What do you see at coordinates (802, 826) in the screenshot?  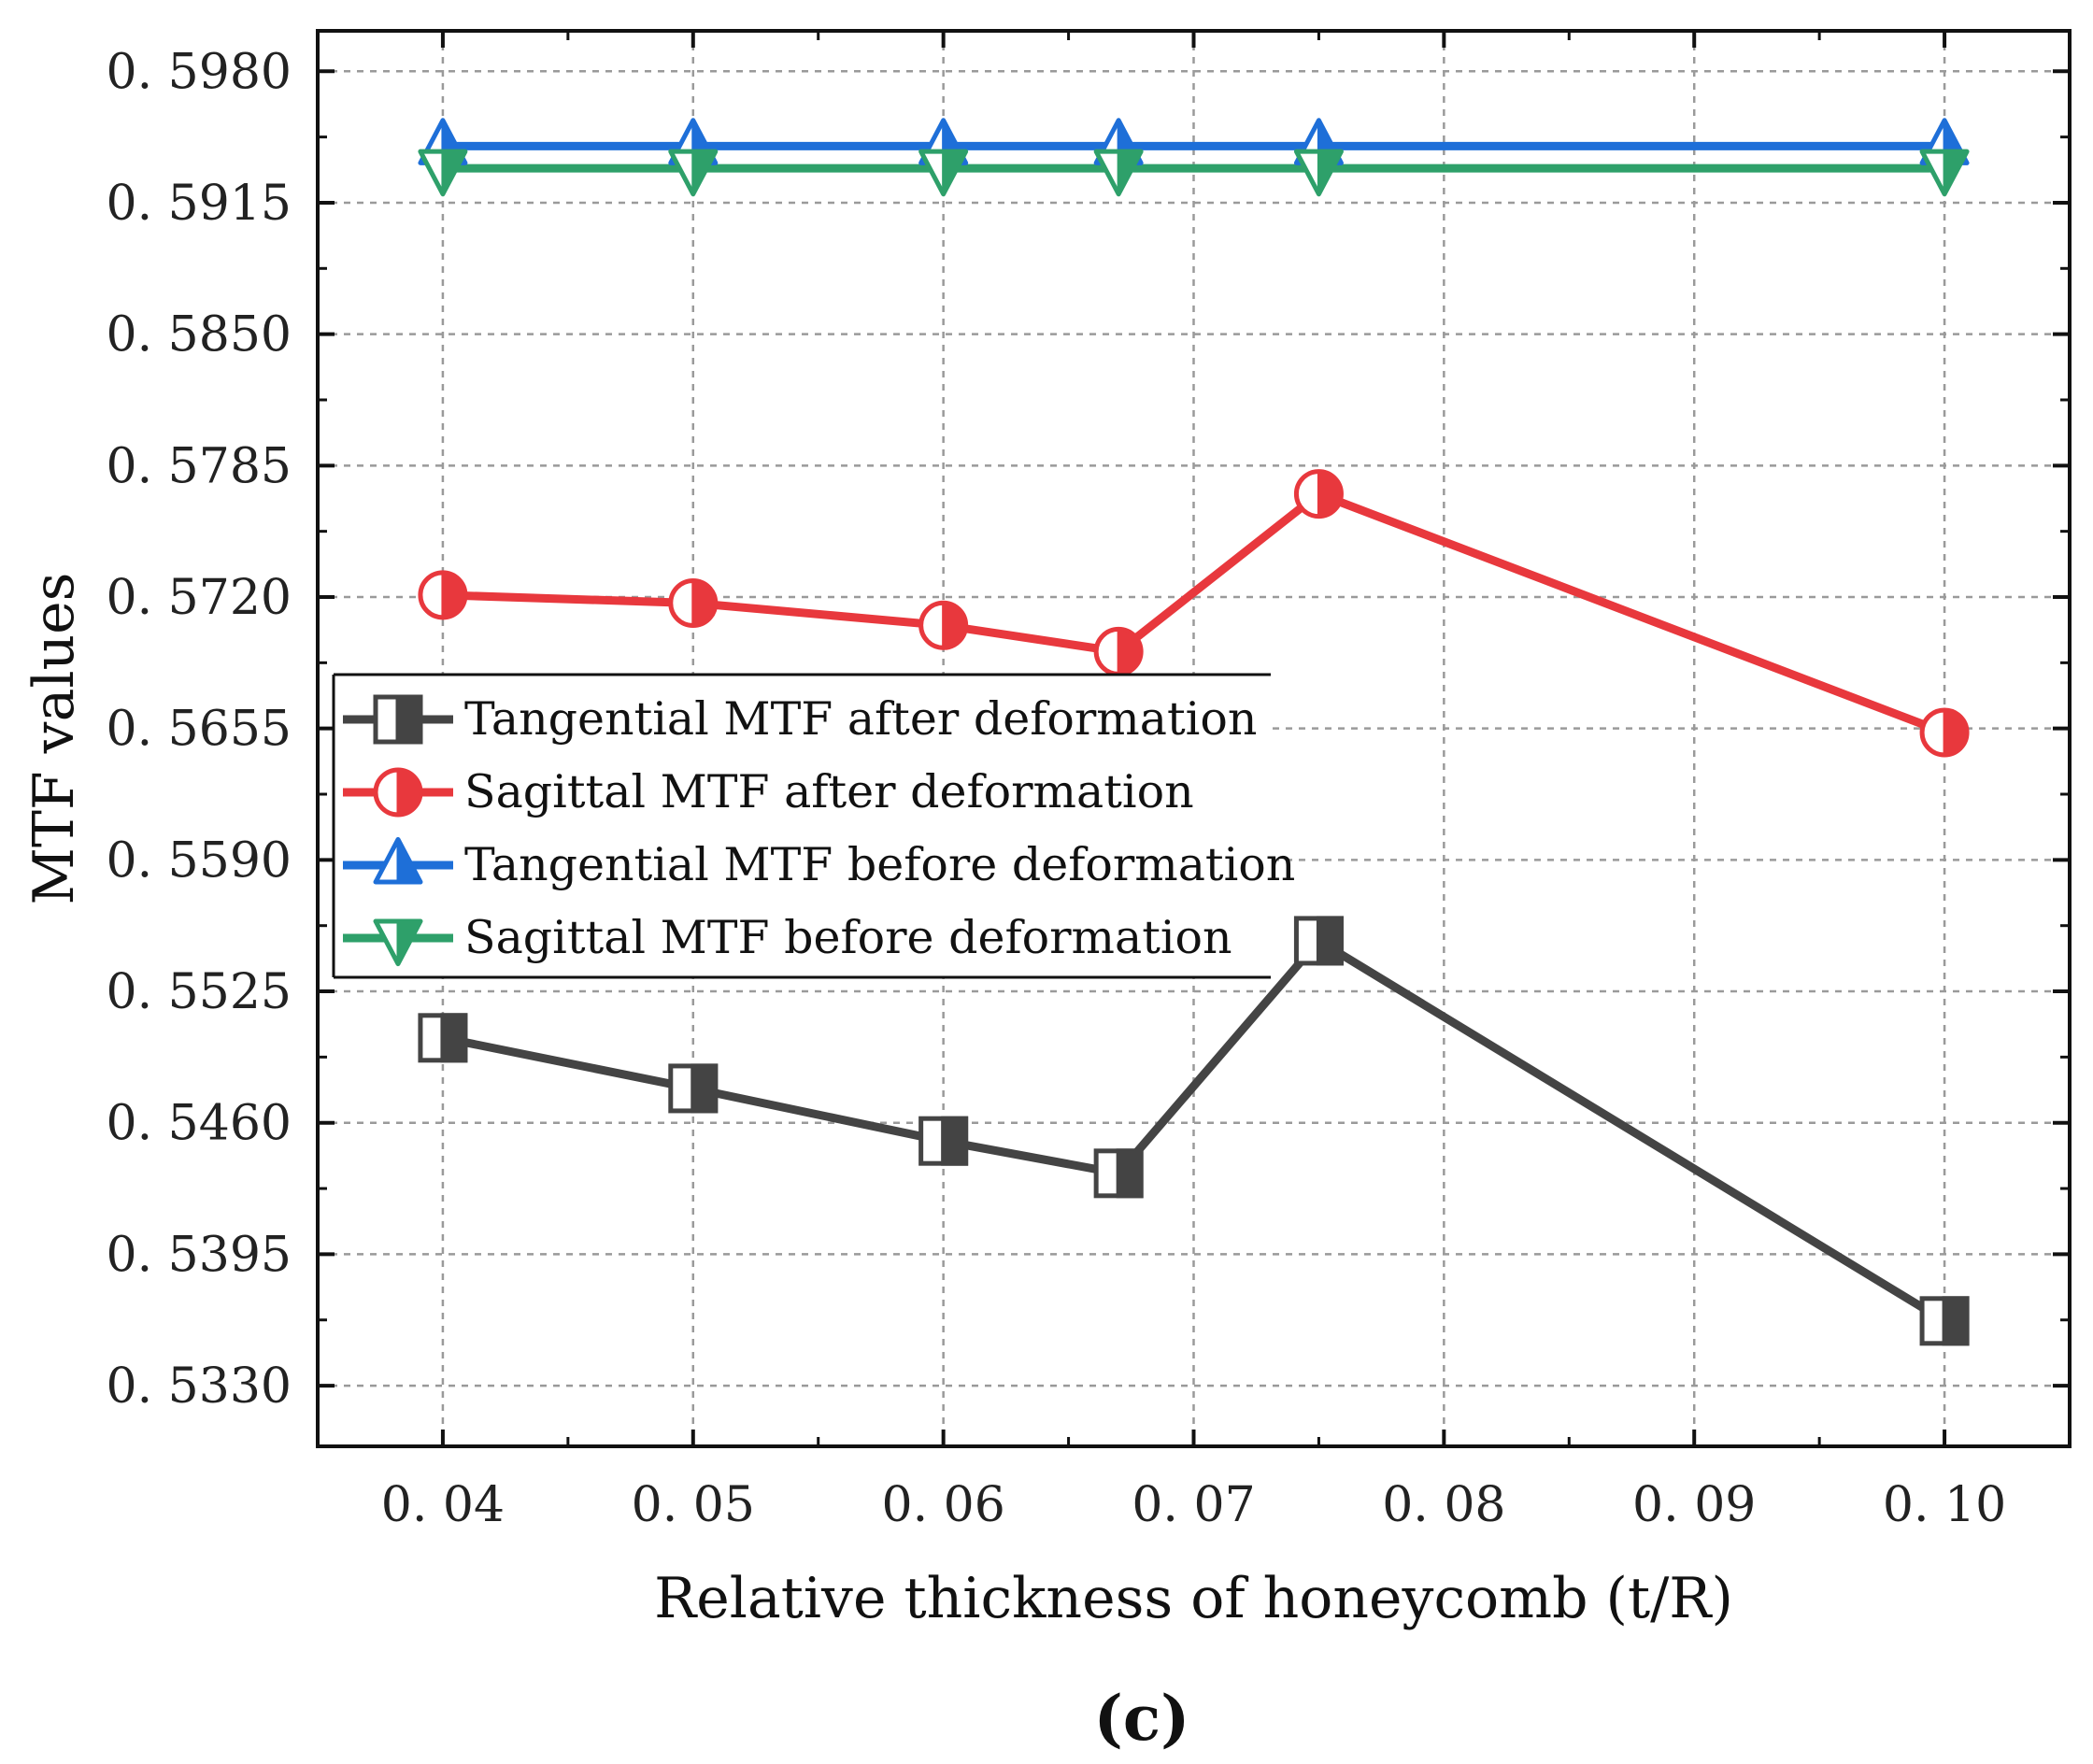 I see `legend-background` at bounding box center [802, 826].